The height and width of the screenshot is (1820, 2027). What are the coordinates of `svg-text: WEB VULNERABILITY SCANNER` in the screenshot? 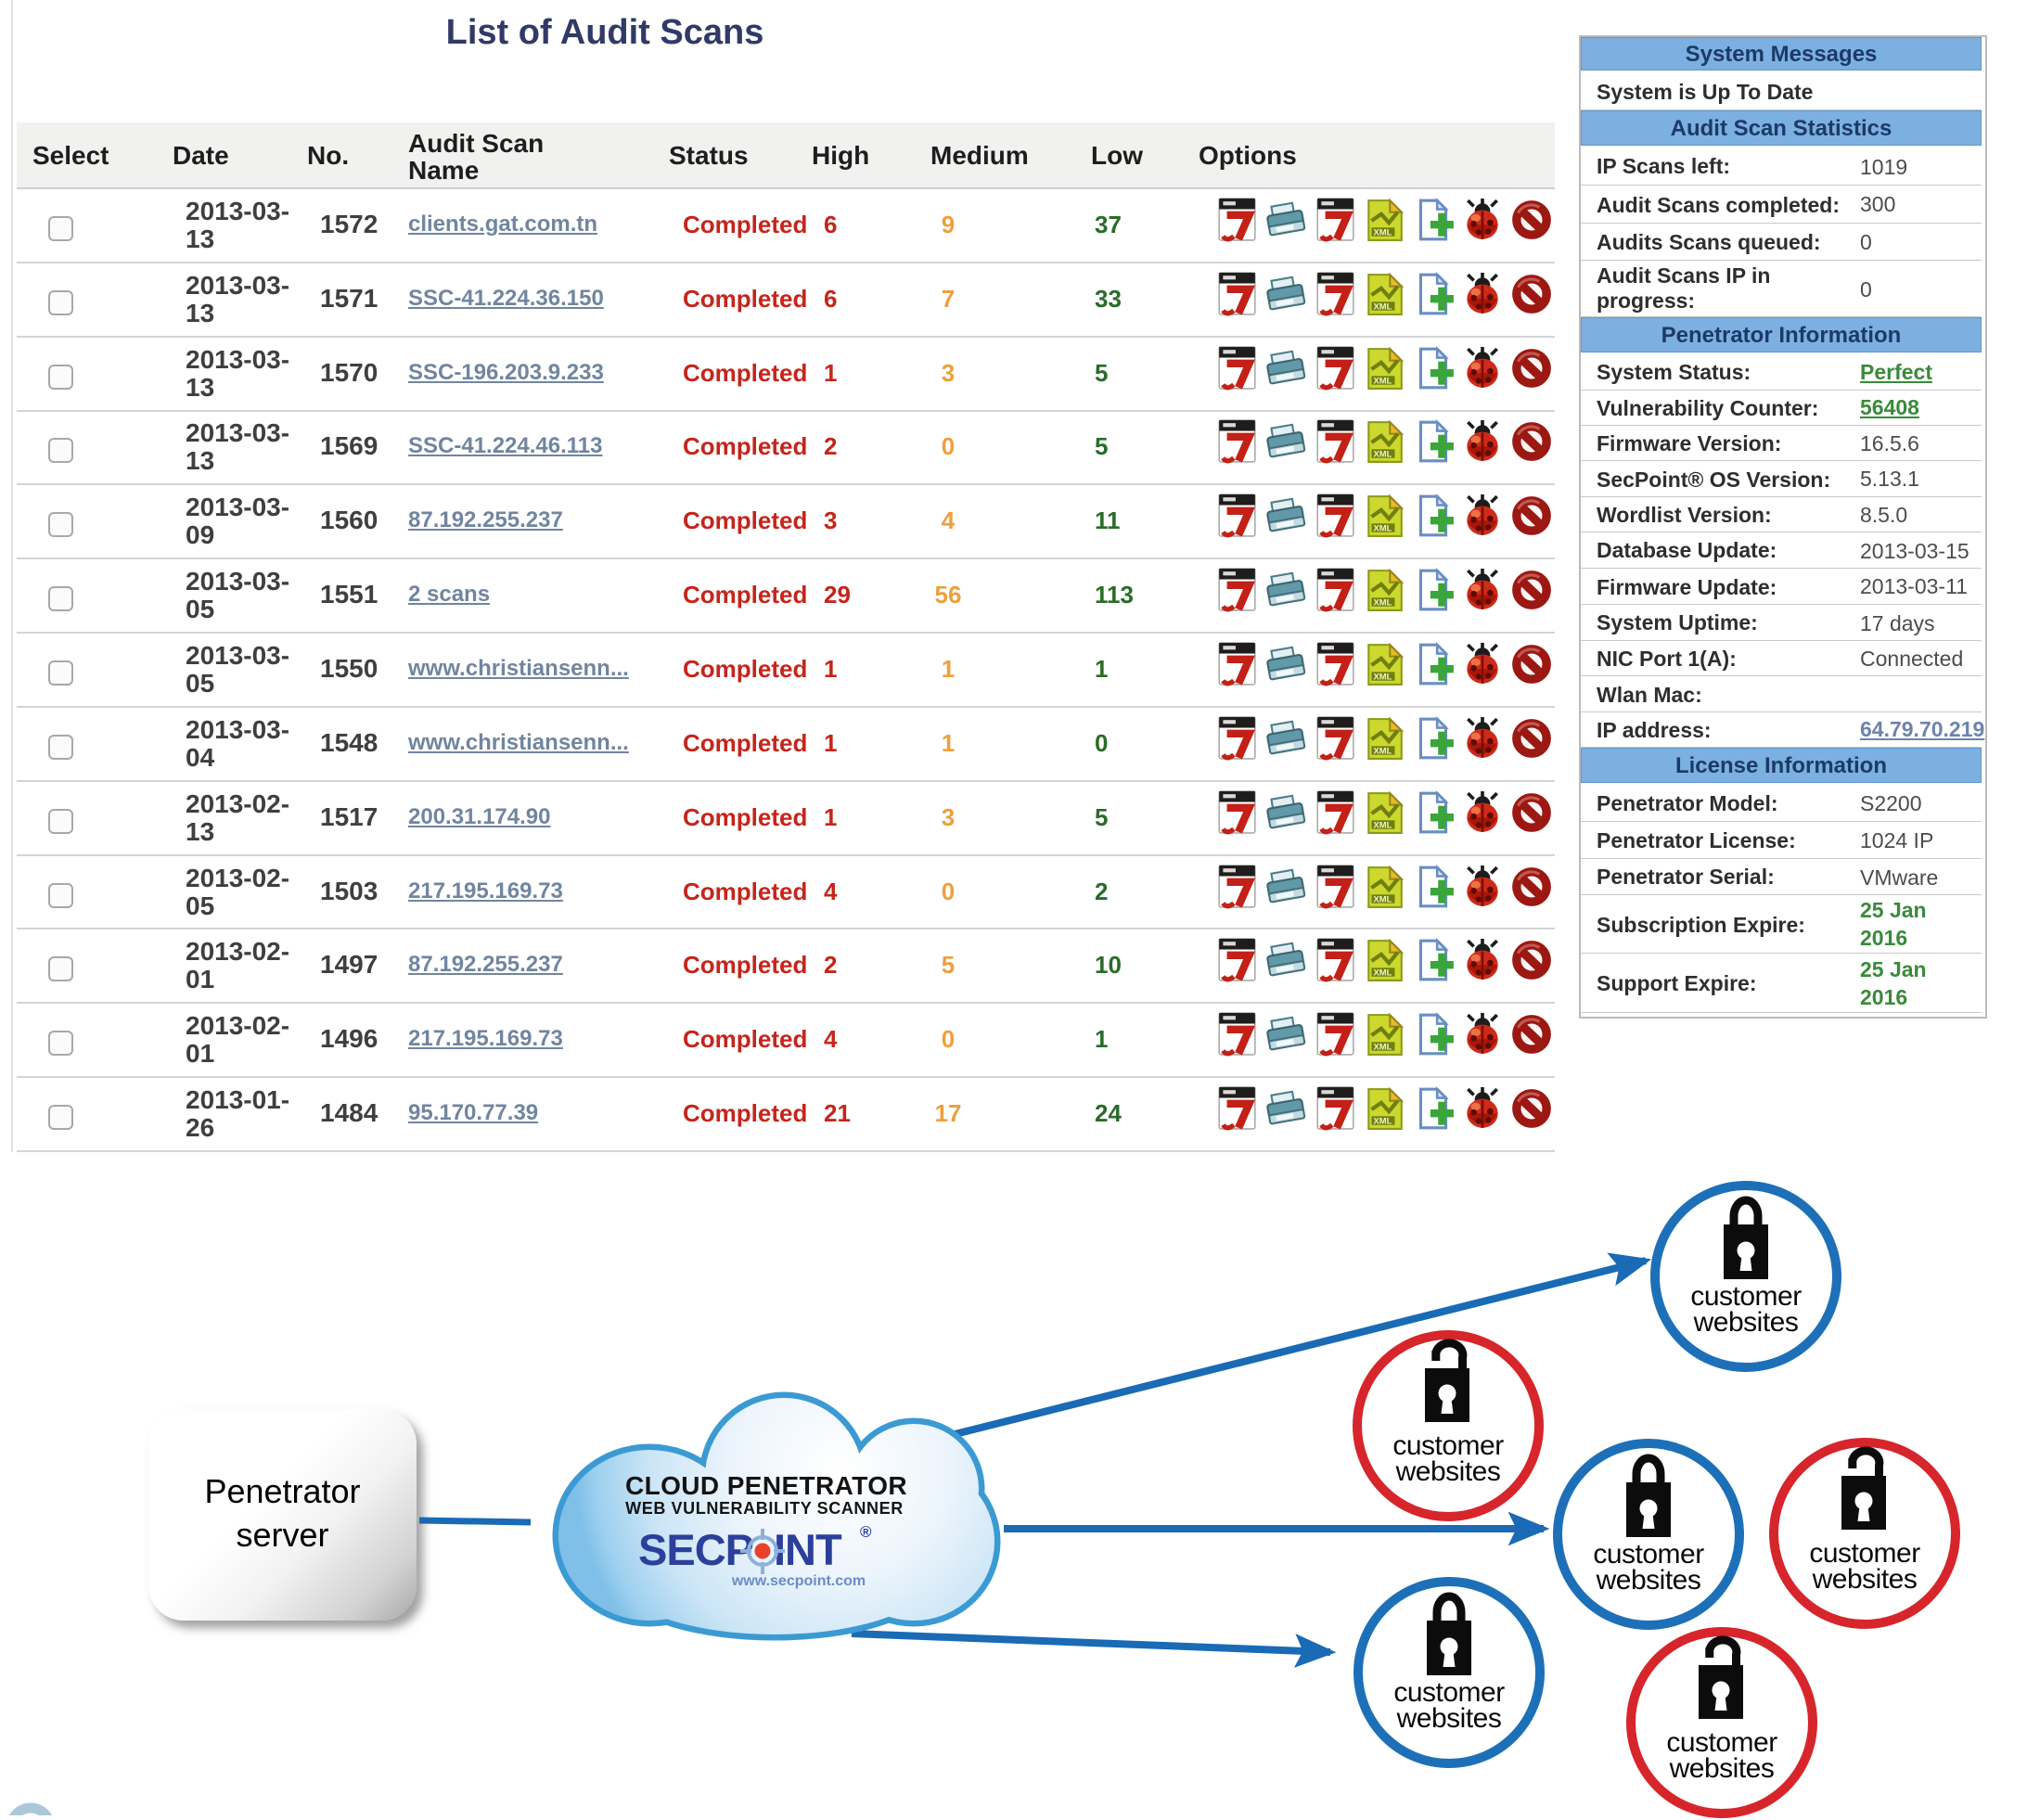 It's located at (764, 1508).